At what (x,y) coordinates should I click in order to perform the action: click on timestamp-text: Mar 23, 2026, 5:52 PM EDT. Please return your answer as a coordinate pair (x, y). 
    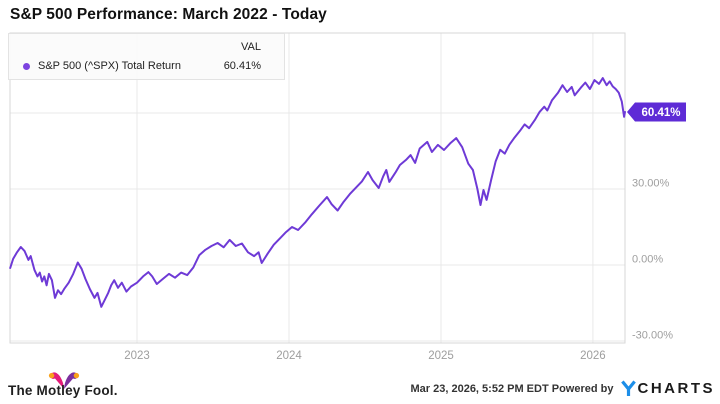
    Looking at the image, I should click on (479, 388).